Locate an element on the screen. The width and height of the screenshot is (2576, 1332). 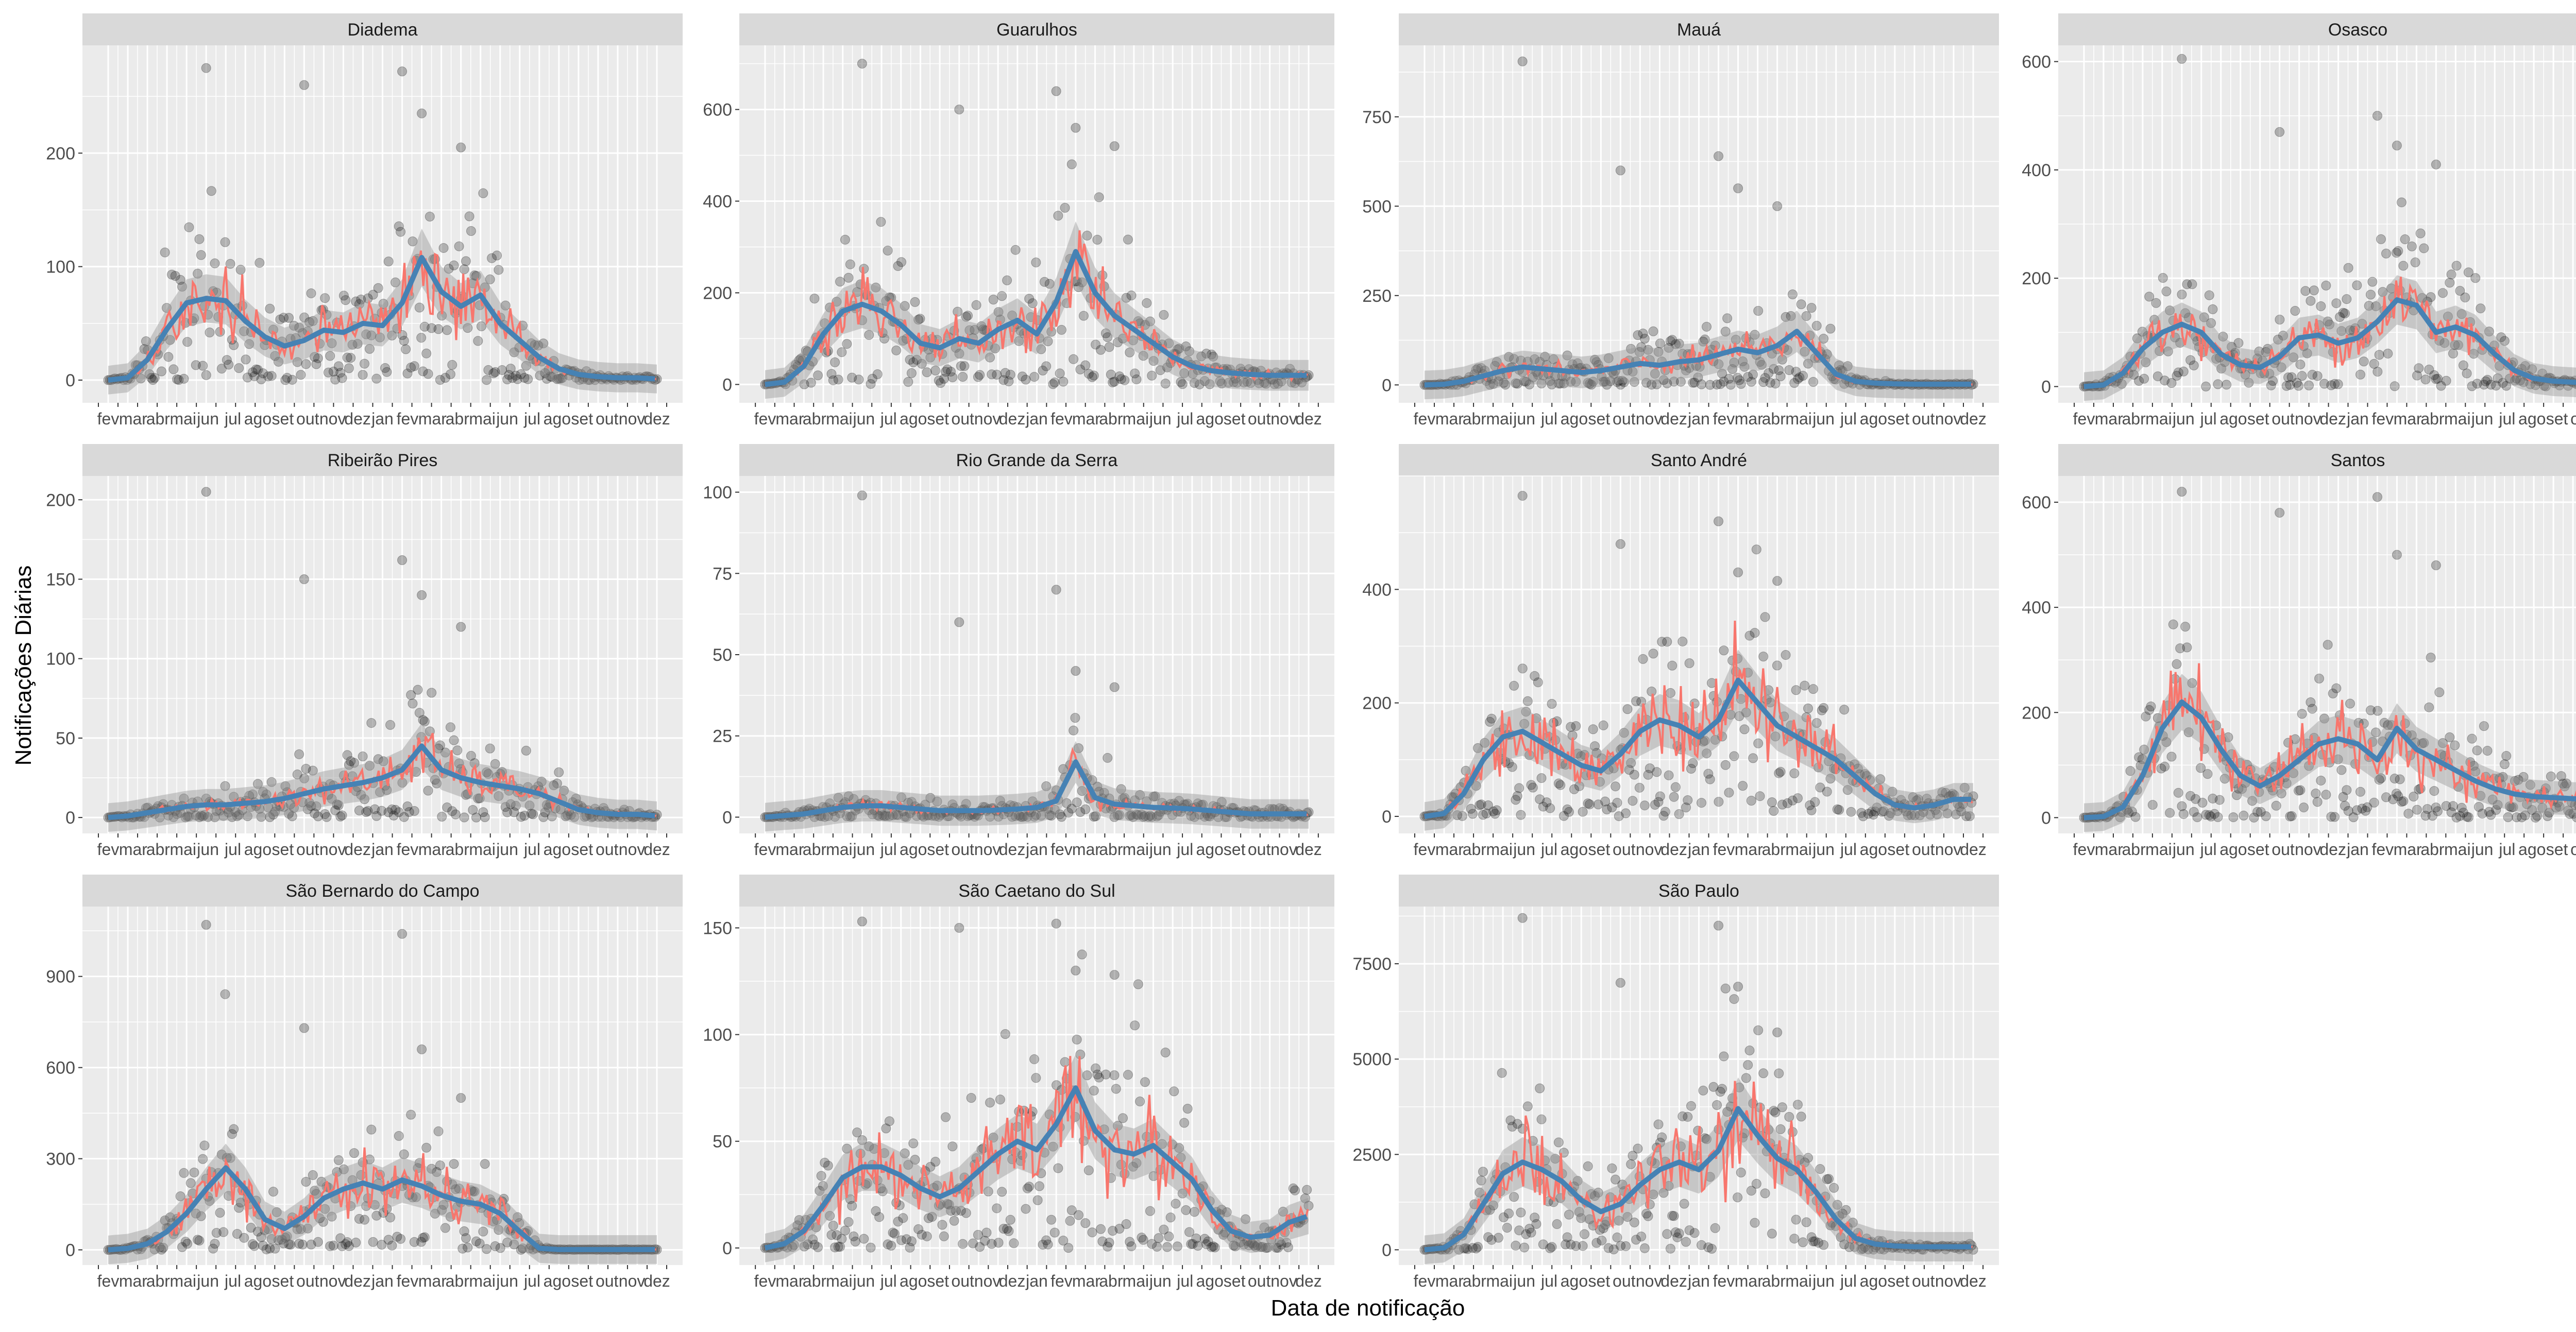
x-tick-label: mar is located at coordinates (433, 418).